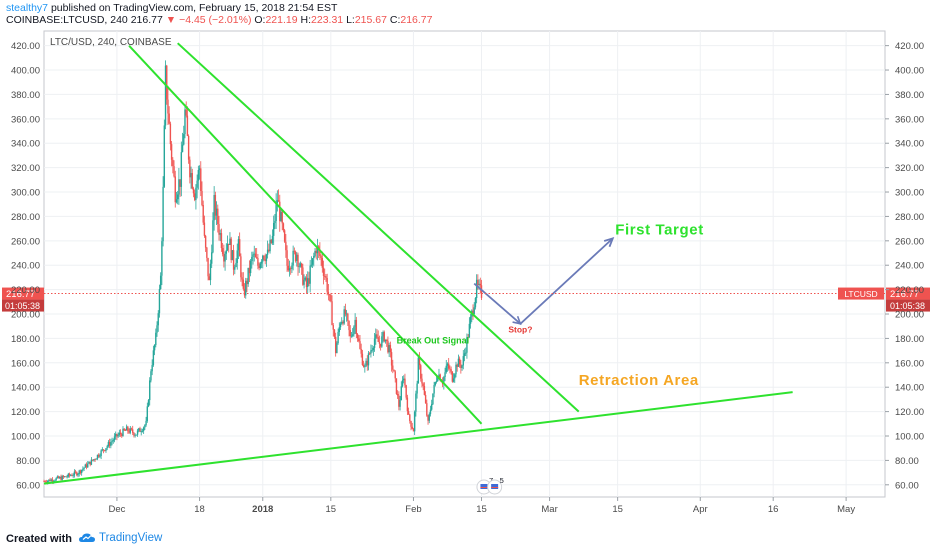  What do you see at coordinates (659, 230) in the screenshot?
I see `annotation-label: First Target` at bounding box center [659, 230].